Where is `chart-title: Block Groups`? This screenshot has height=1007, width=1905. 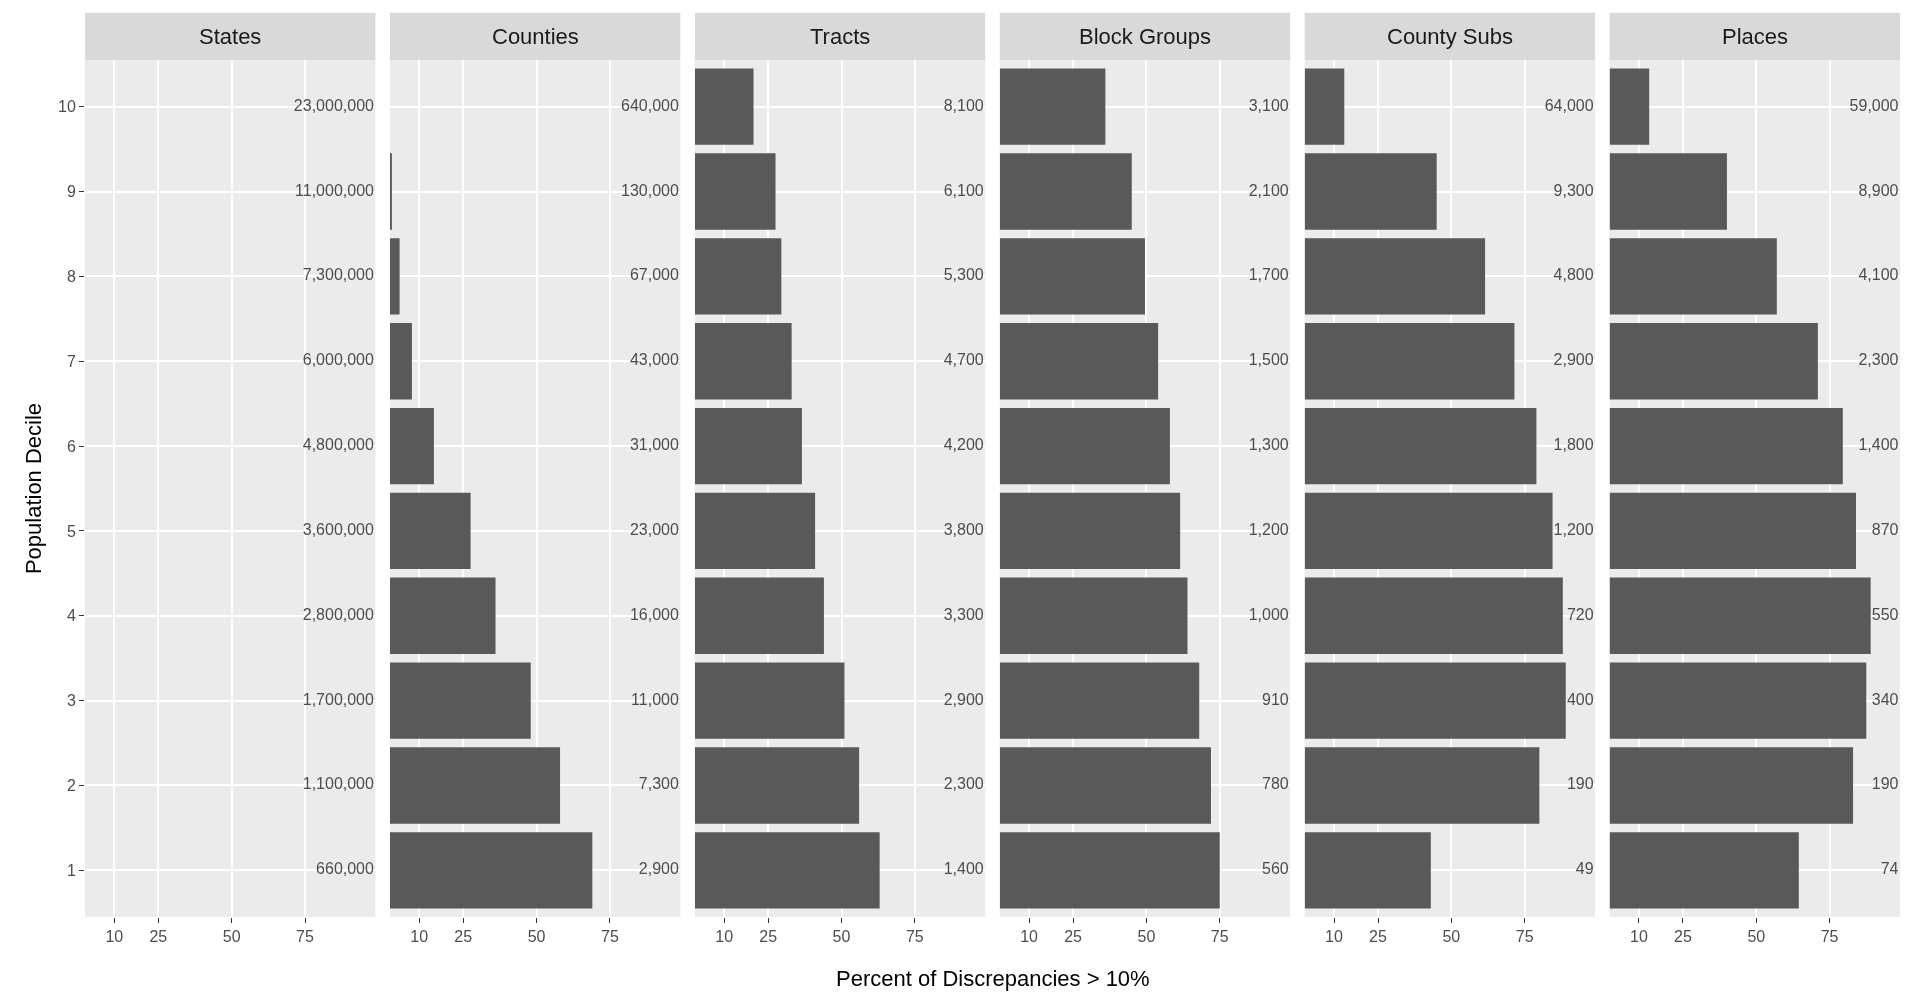 chart-title: Block Groups is located at coordinates (1145, 36).